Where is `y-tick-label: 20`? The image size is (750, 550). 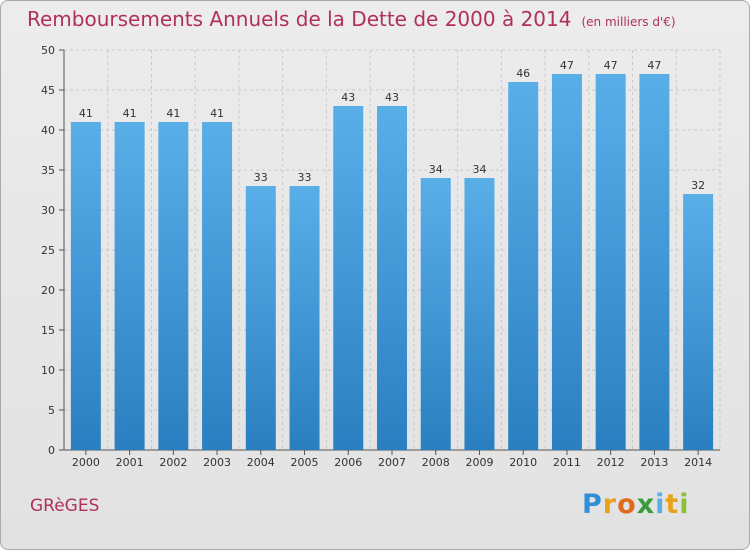 y-tick-label: 20 is located at coordinates (48, 290).